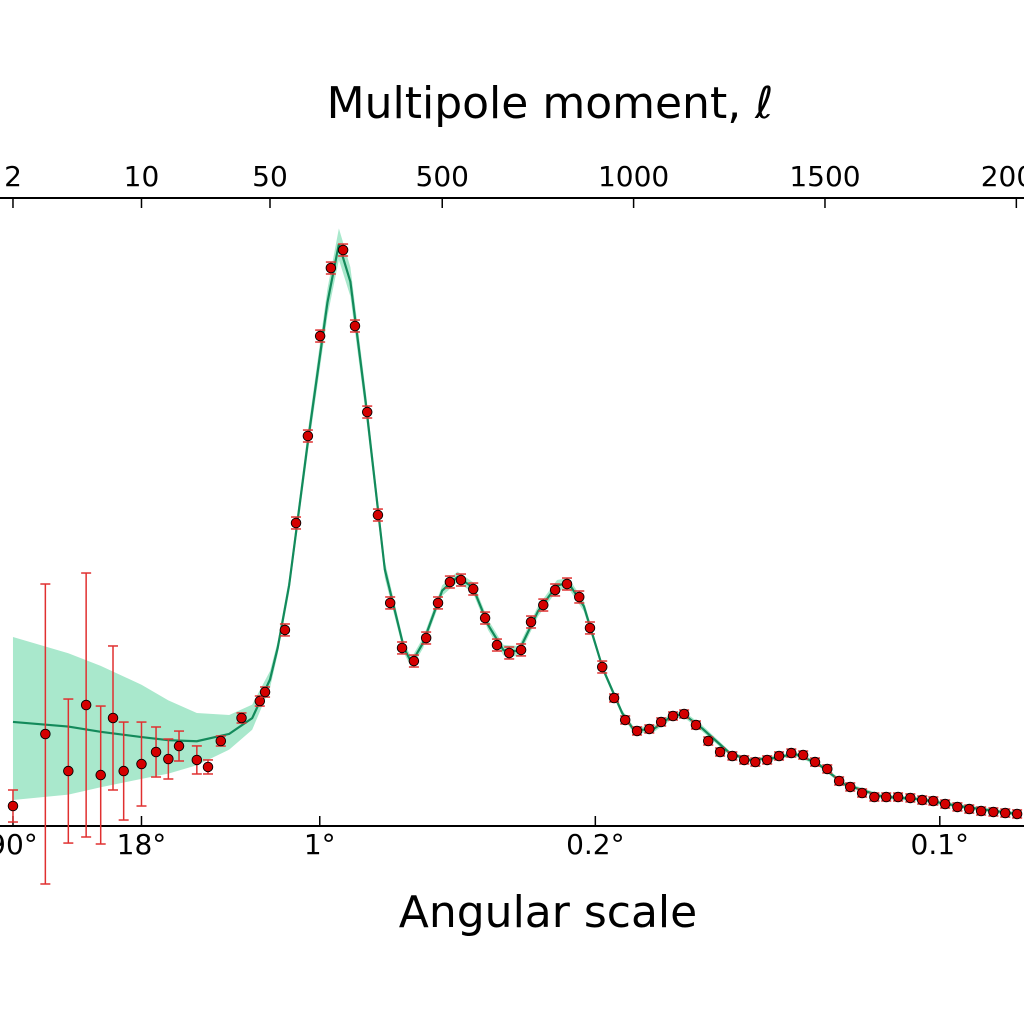  Describe the element at coordinates (633, 176) in the screenshot. I see `top-tick-label: 1000` at that location.